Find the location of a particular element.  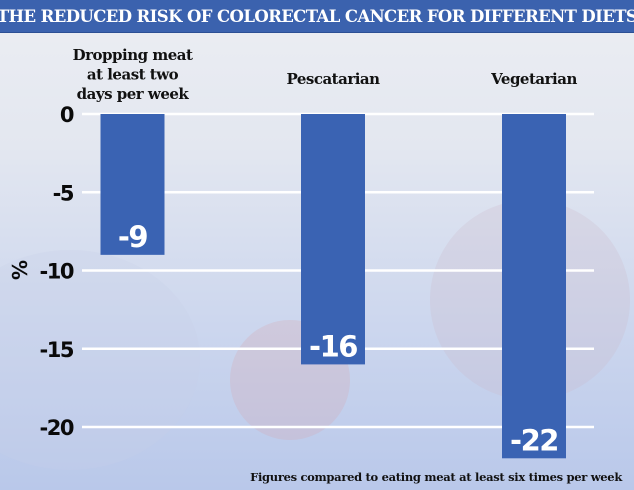

category-label: Pescatarian is located at coordinates (333, 79).